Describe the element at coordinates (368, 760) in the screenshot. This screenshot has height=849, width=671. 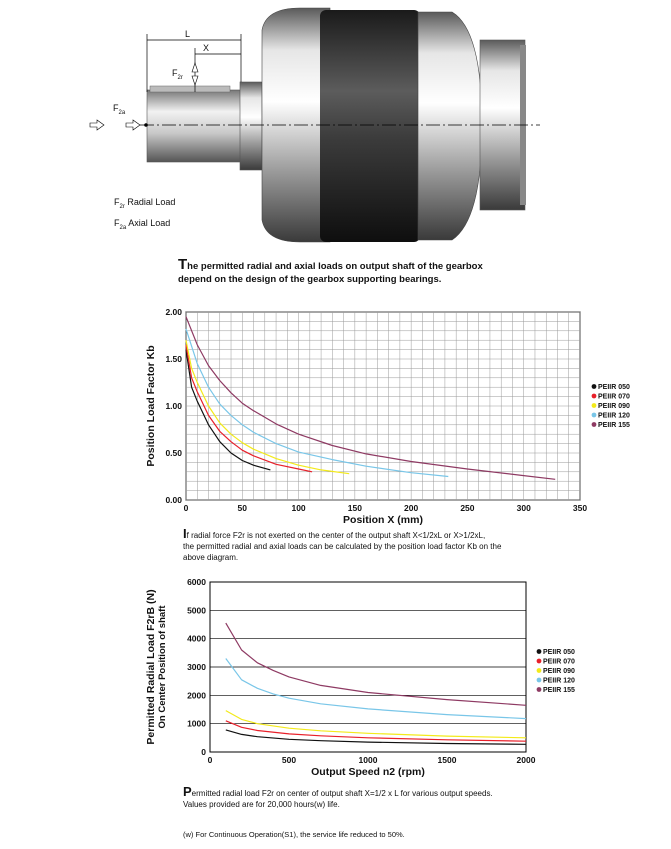
I see `x-tick-label: 1000` at that location.